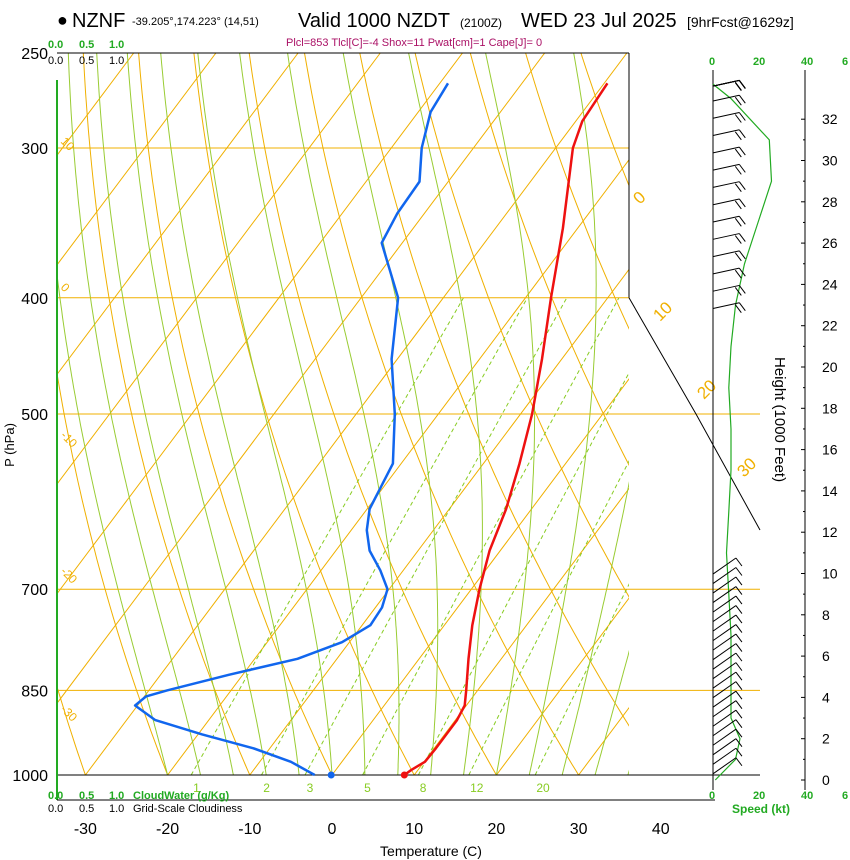  What do you see at coordinates (706, 389) in the screenshot?
I see `isotherm-label: 20` at bounding box center [706, 389].